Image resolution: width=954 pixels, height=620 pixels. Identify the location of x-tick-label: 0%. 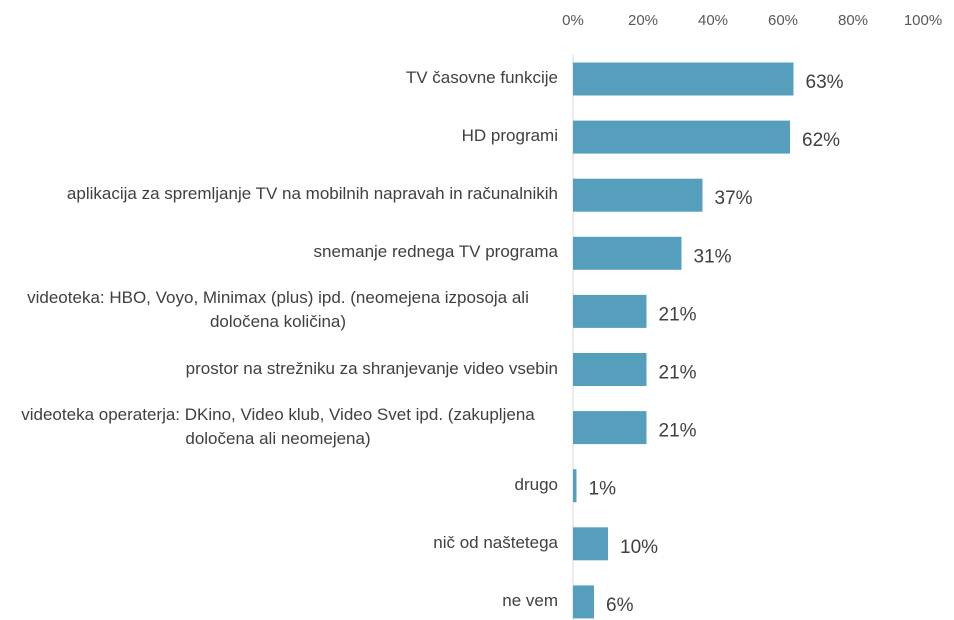
(573, 20).